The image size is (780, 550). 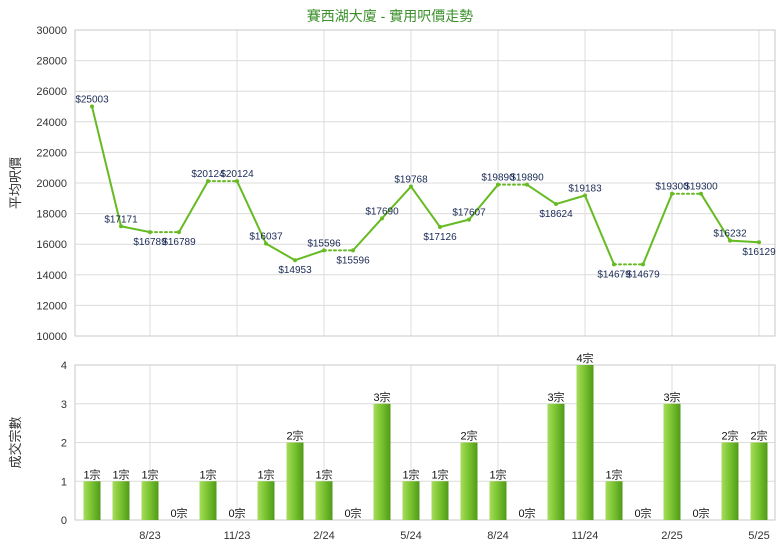 What do you see at coordinates (353, 260) in the screenshot?
I see `price-data-label: $15596` at bounding box center [353, 260].